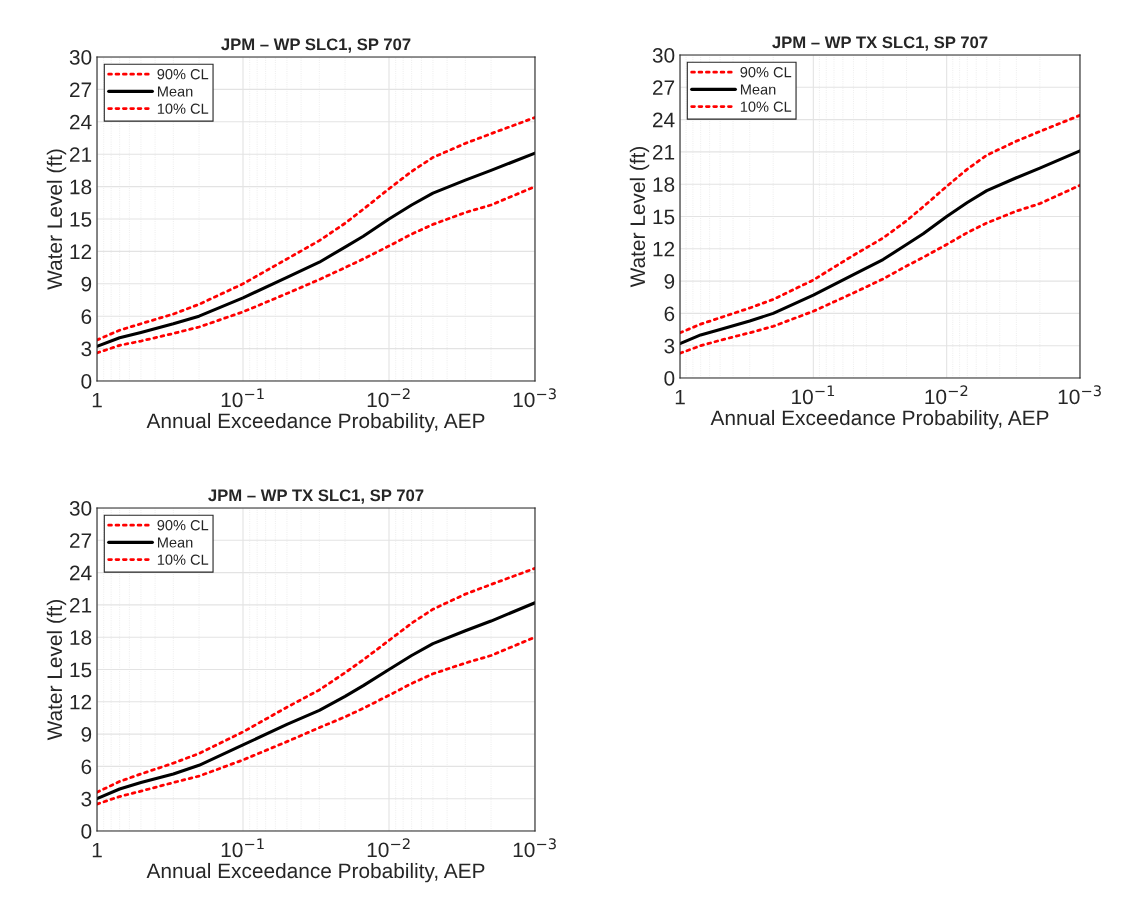  I want to click on chart-title: JPM – WP SLC1, SP 707, so click(316, 45).